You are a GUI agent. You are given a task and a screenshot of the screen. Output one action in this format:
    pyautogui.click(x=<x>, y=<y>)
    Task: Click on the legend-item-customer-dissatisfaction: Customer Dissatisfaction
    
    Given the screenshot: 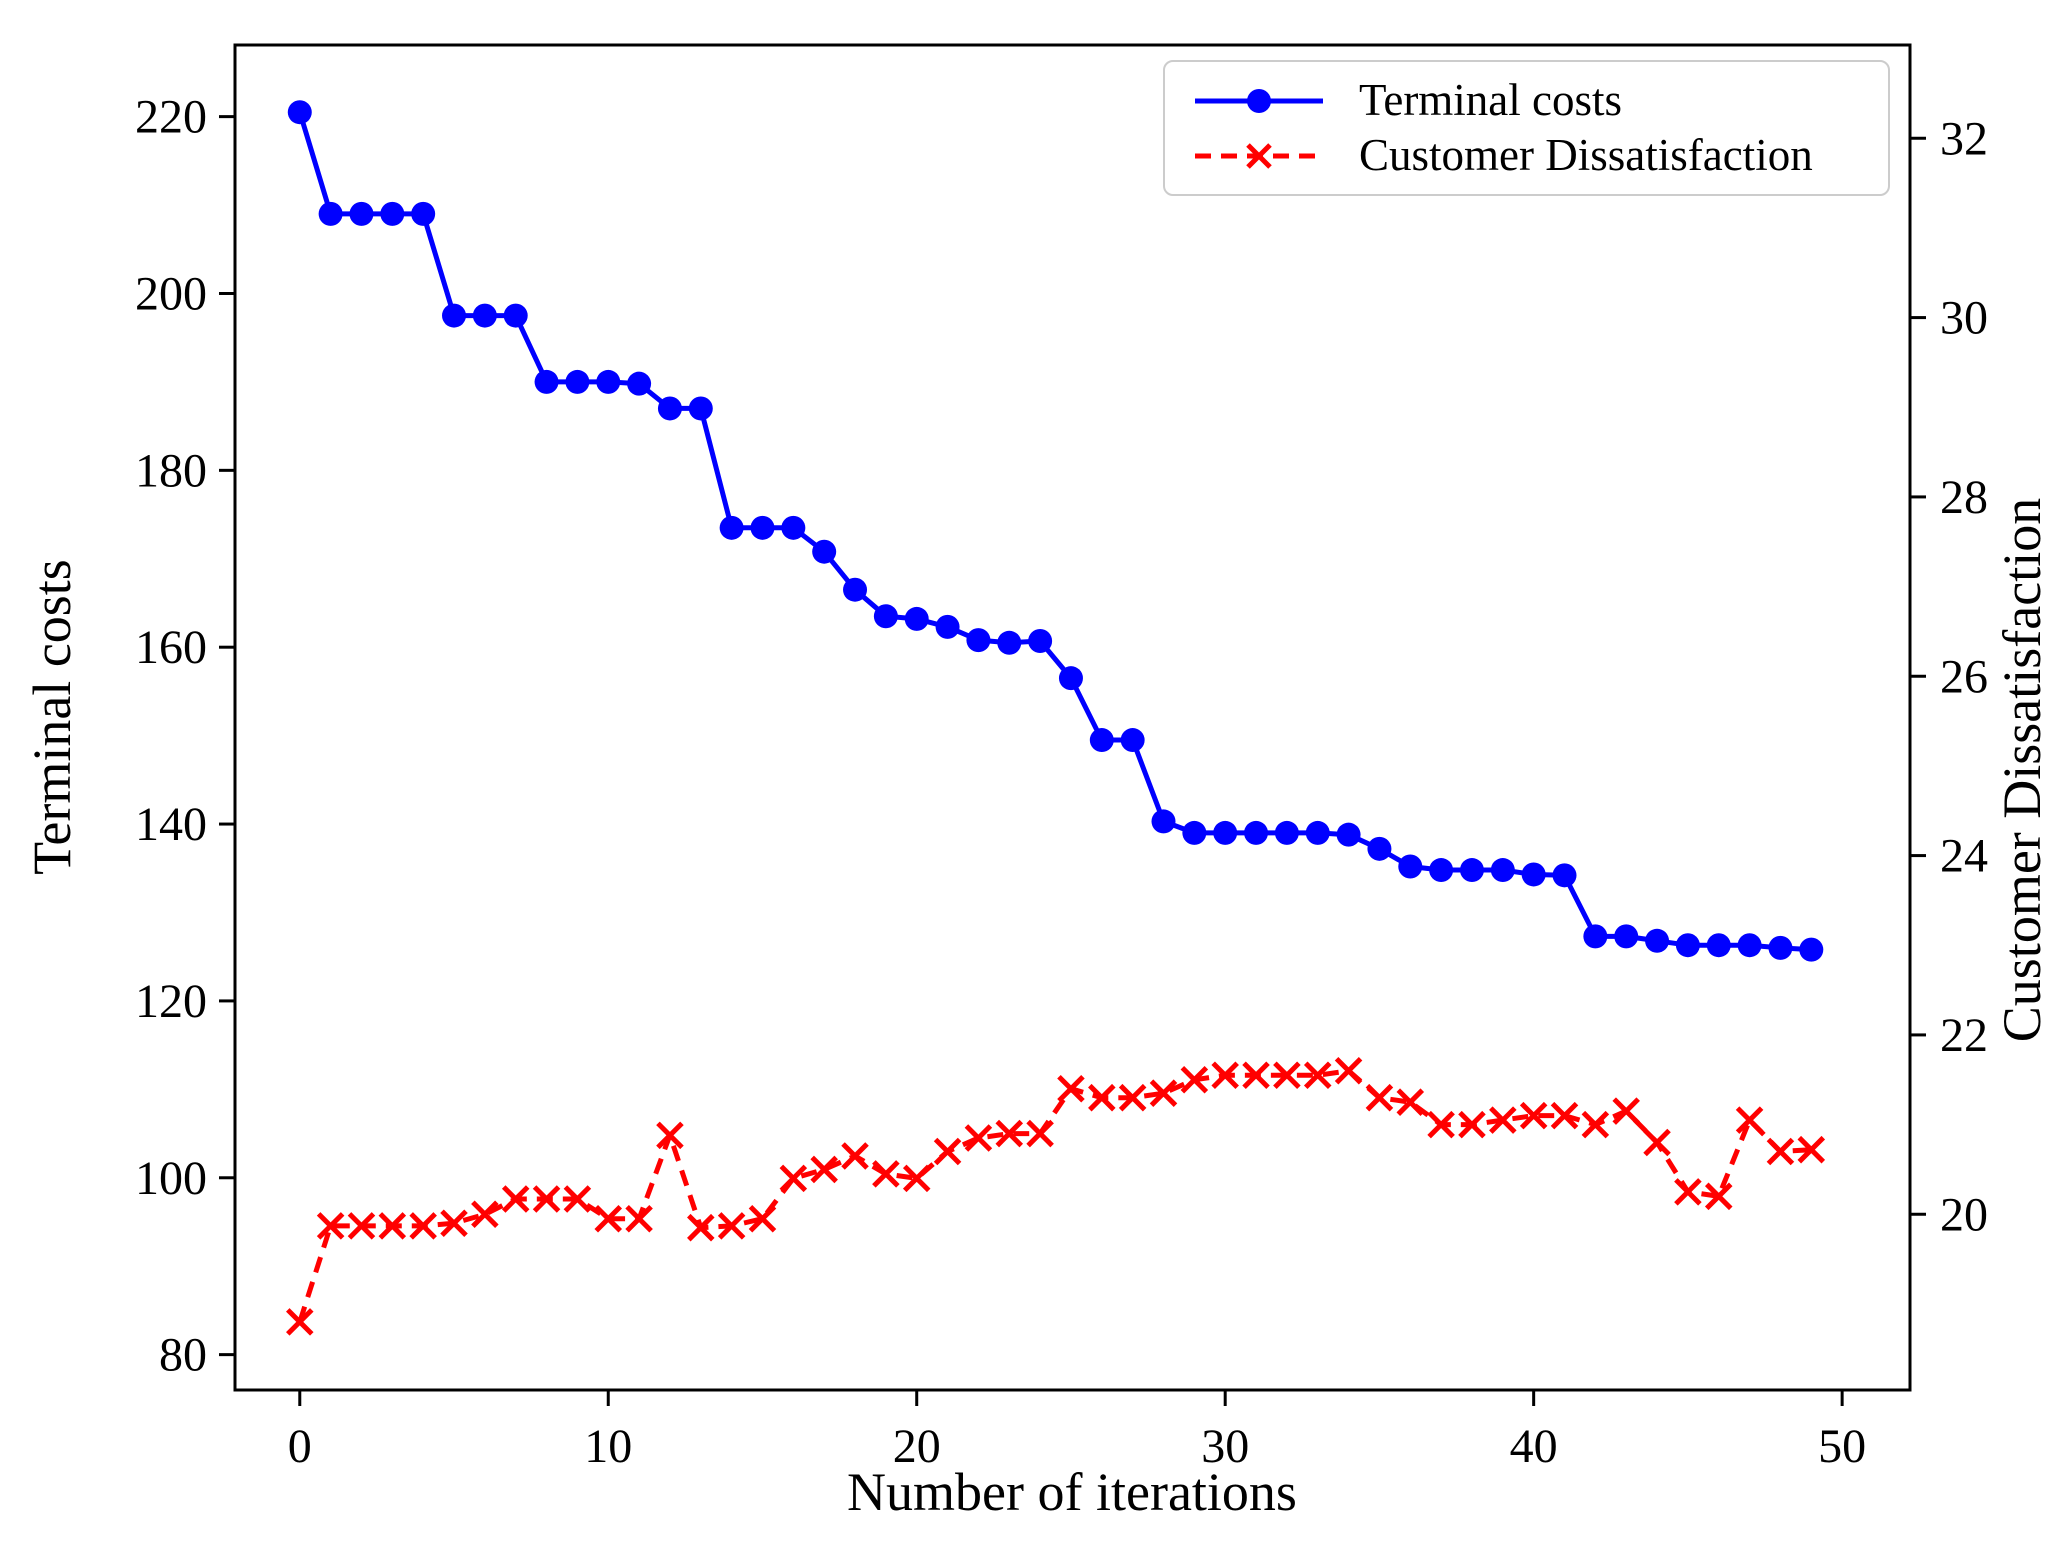 What is the action you would take?
    pyautogui.click(x=1540, y=155)
    